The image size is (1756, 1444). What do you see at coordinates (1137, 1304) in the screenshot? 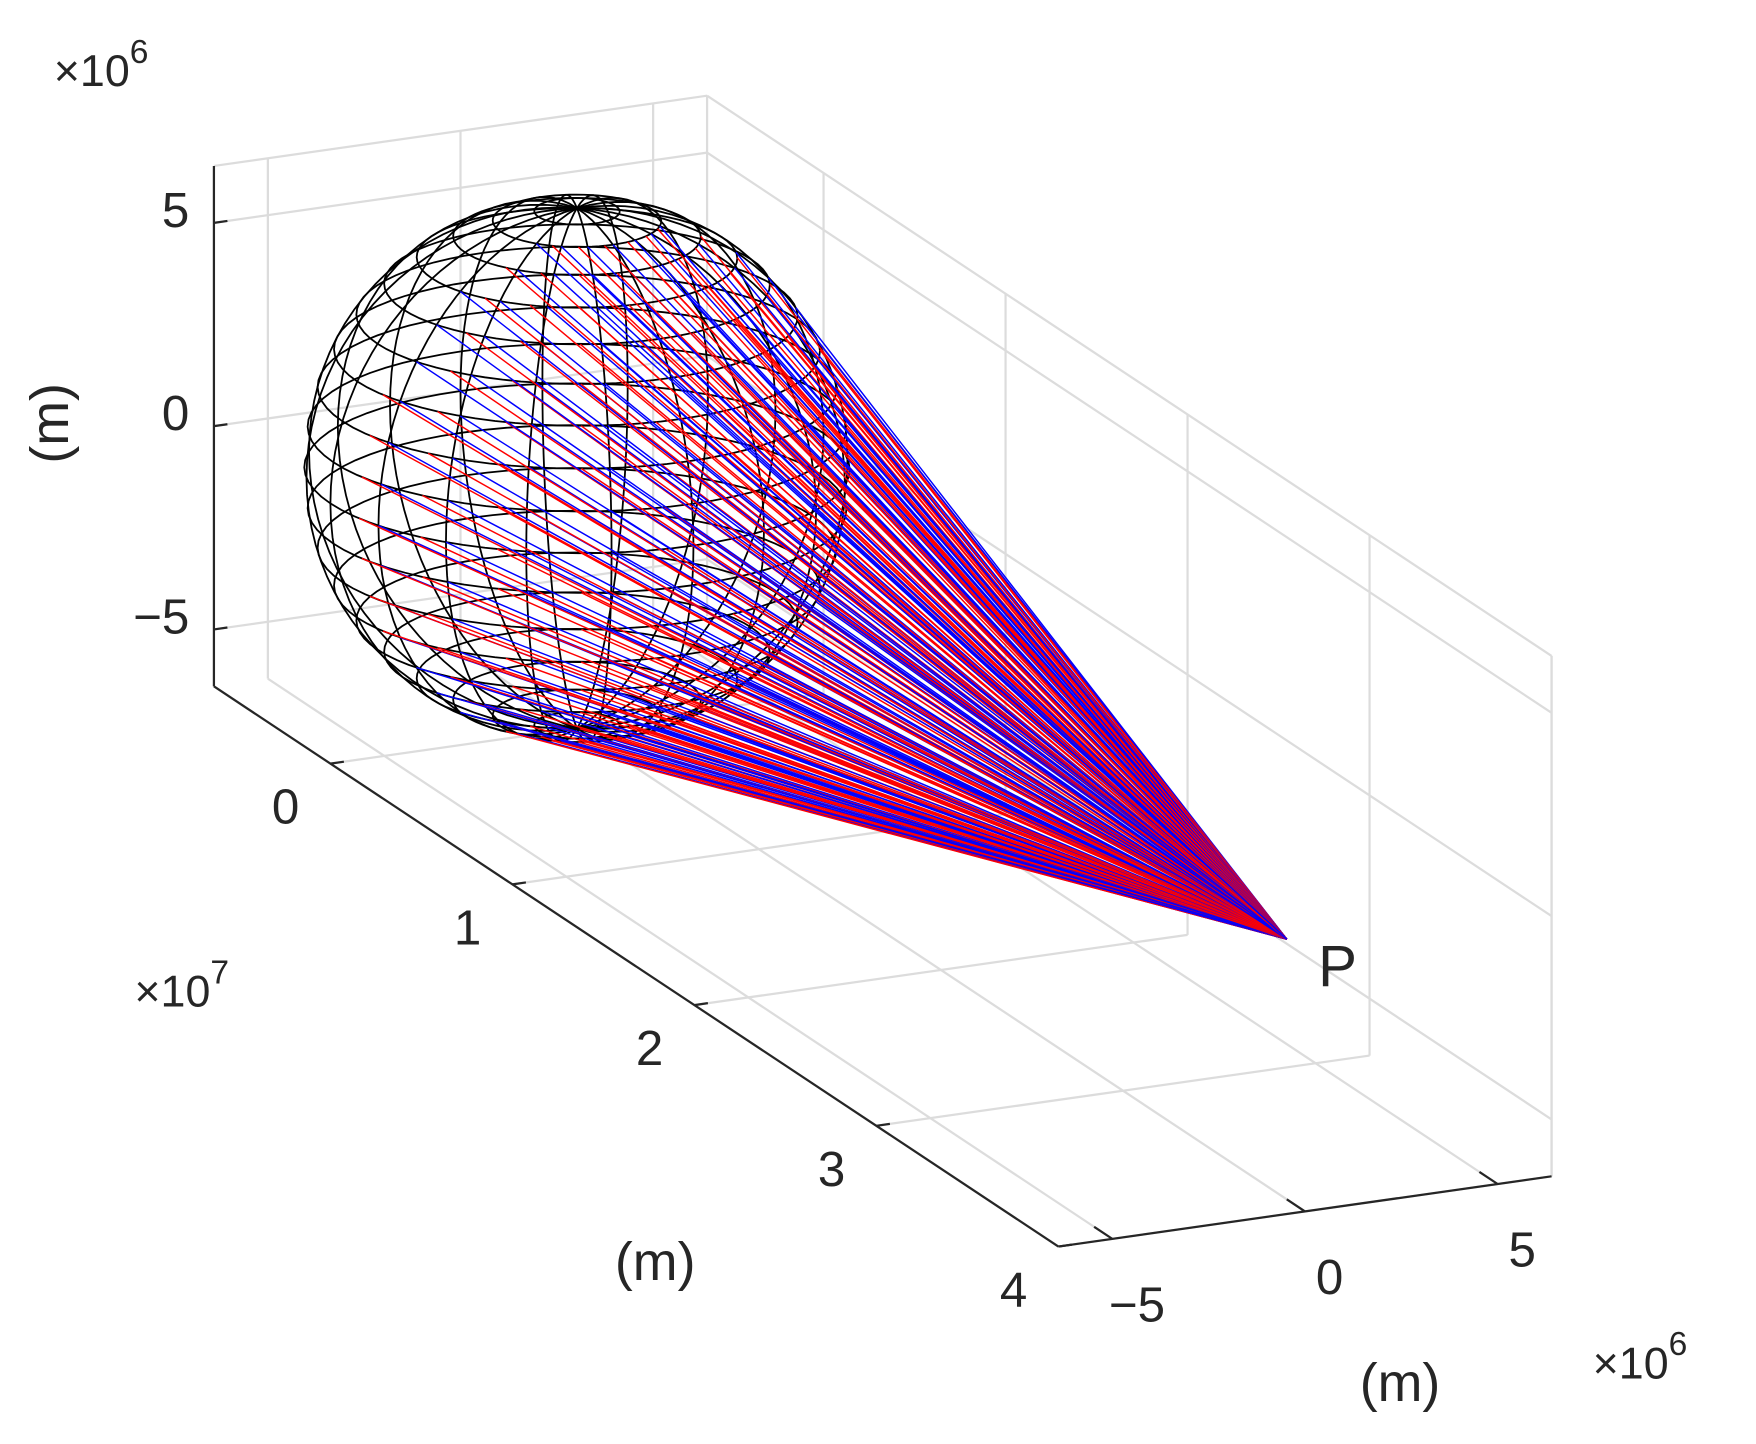
I see `x-tick-label: −5` at bounding box center [1137, 1304].